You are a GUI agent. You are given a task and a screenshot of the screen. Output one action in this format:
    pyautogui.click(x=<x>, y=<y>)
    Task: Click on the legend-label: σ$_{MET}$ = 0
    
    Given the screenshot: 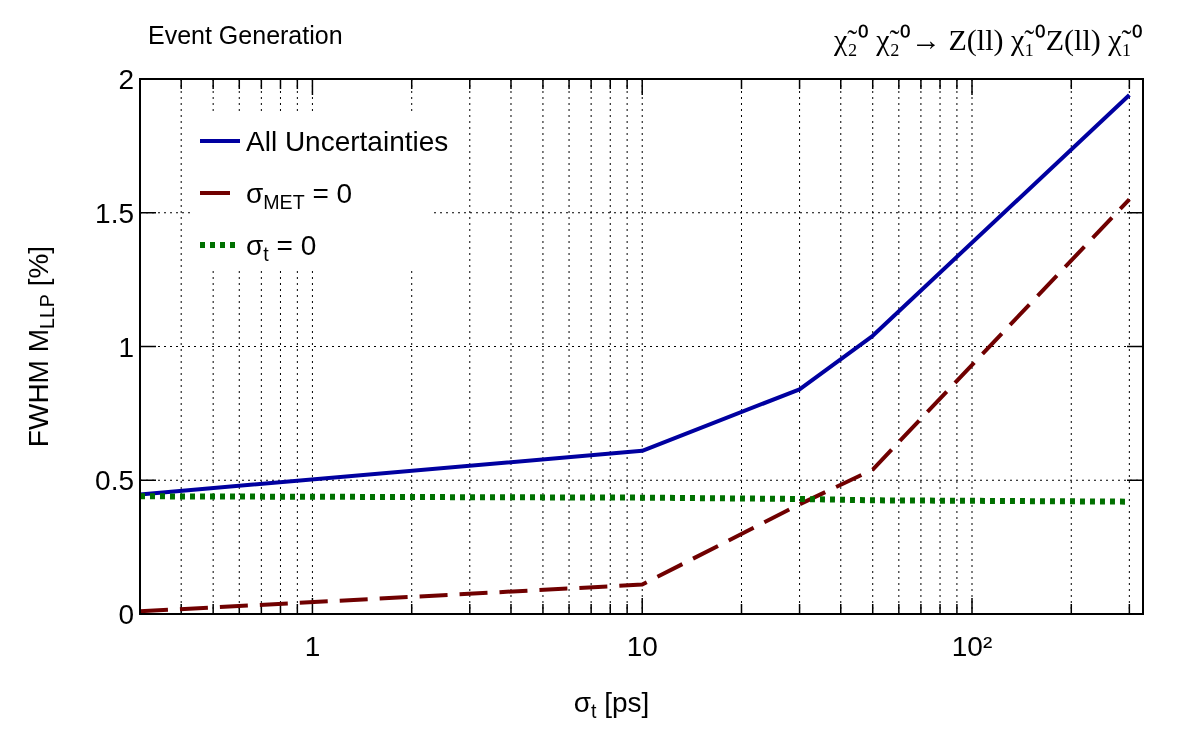 What is the action you would take?
    pyautogui.click(x=299, y=195)
    